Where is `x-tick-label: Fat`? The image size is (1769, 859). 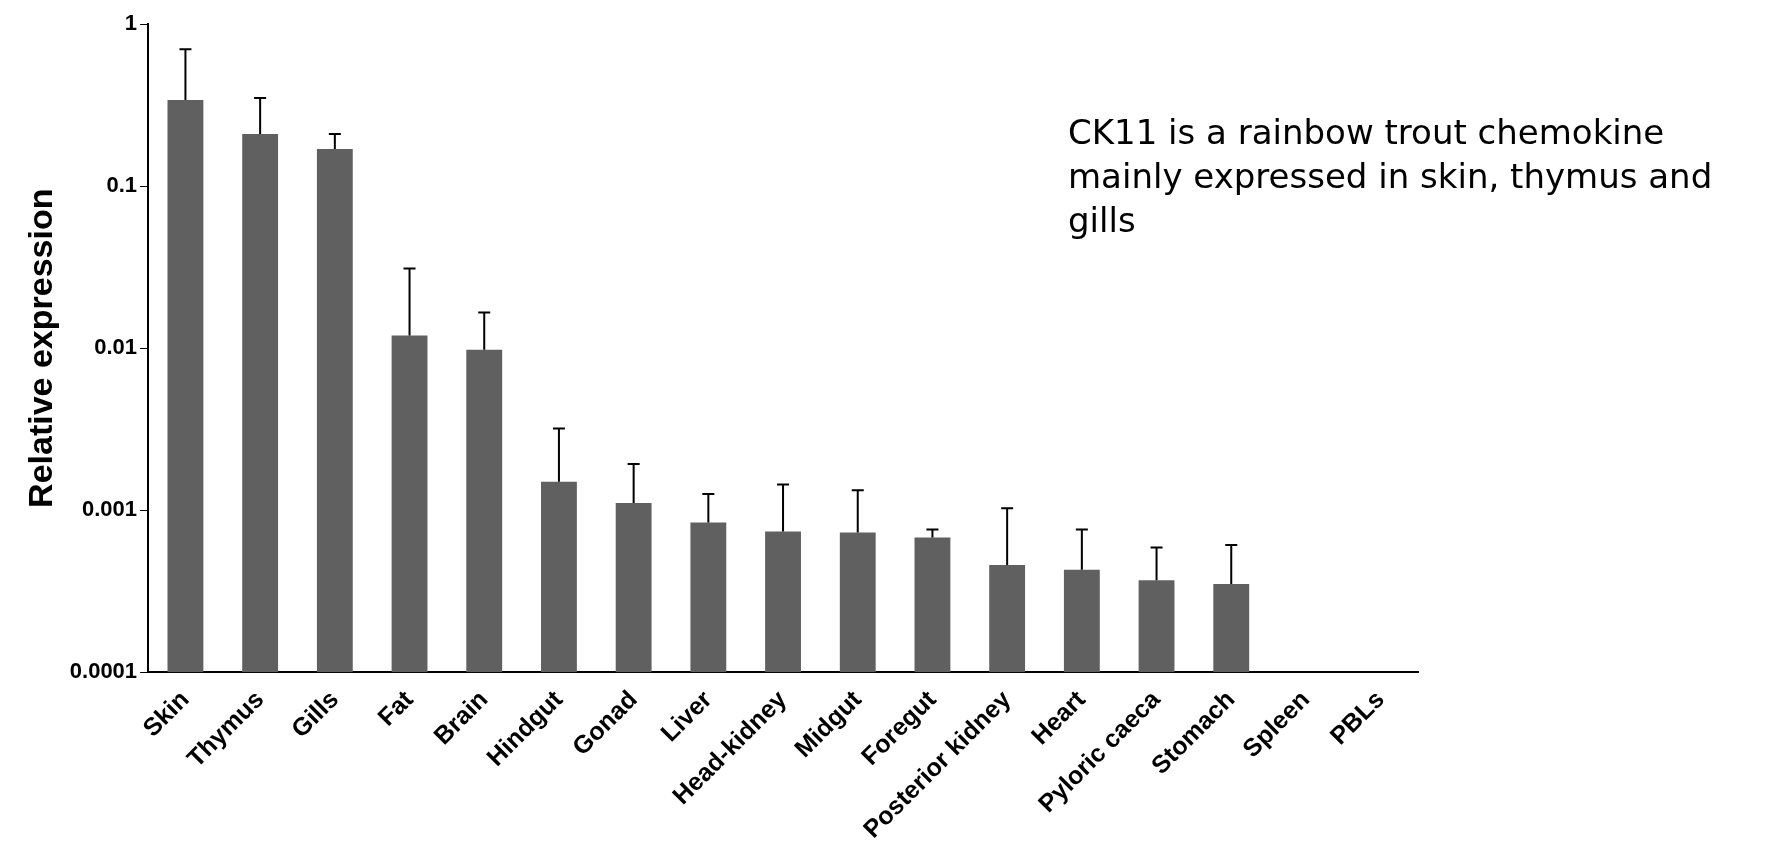
x-tick-label: Fat is located at coordinates (395, 707).